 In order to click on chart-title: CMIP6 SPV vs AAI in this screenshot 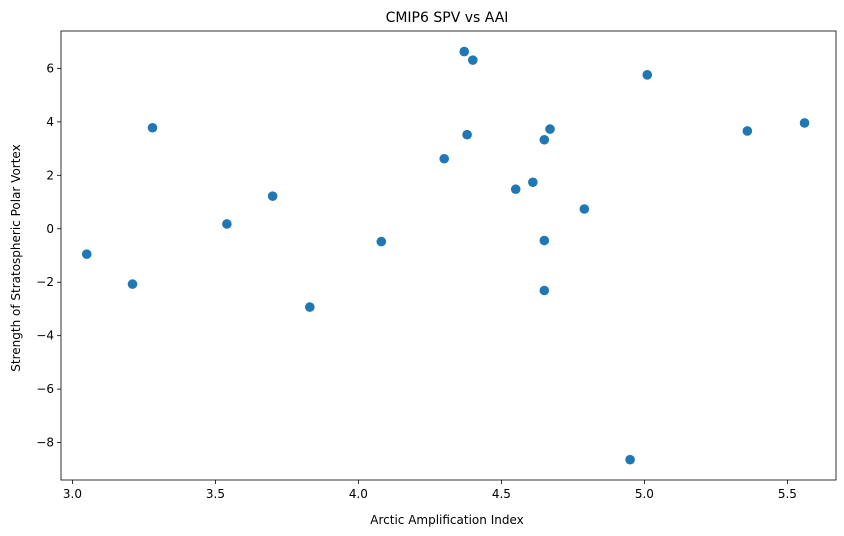, I will do `click(447, 18)`.